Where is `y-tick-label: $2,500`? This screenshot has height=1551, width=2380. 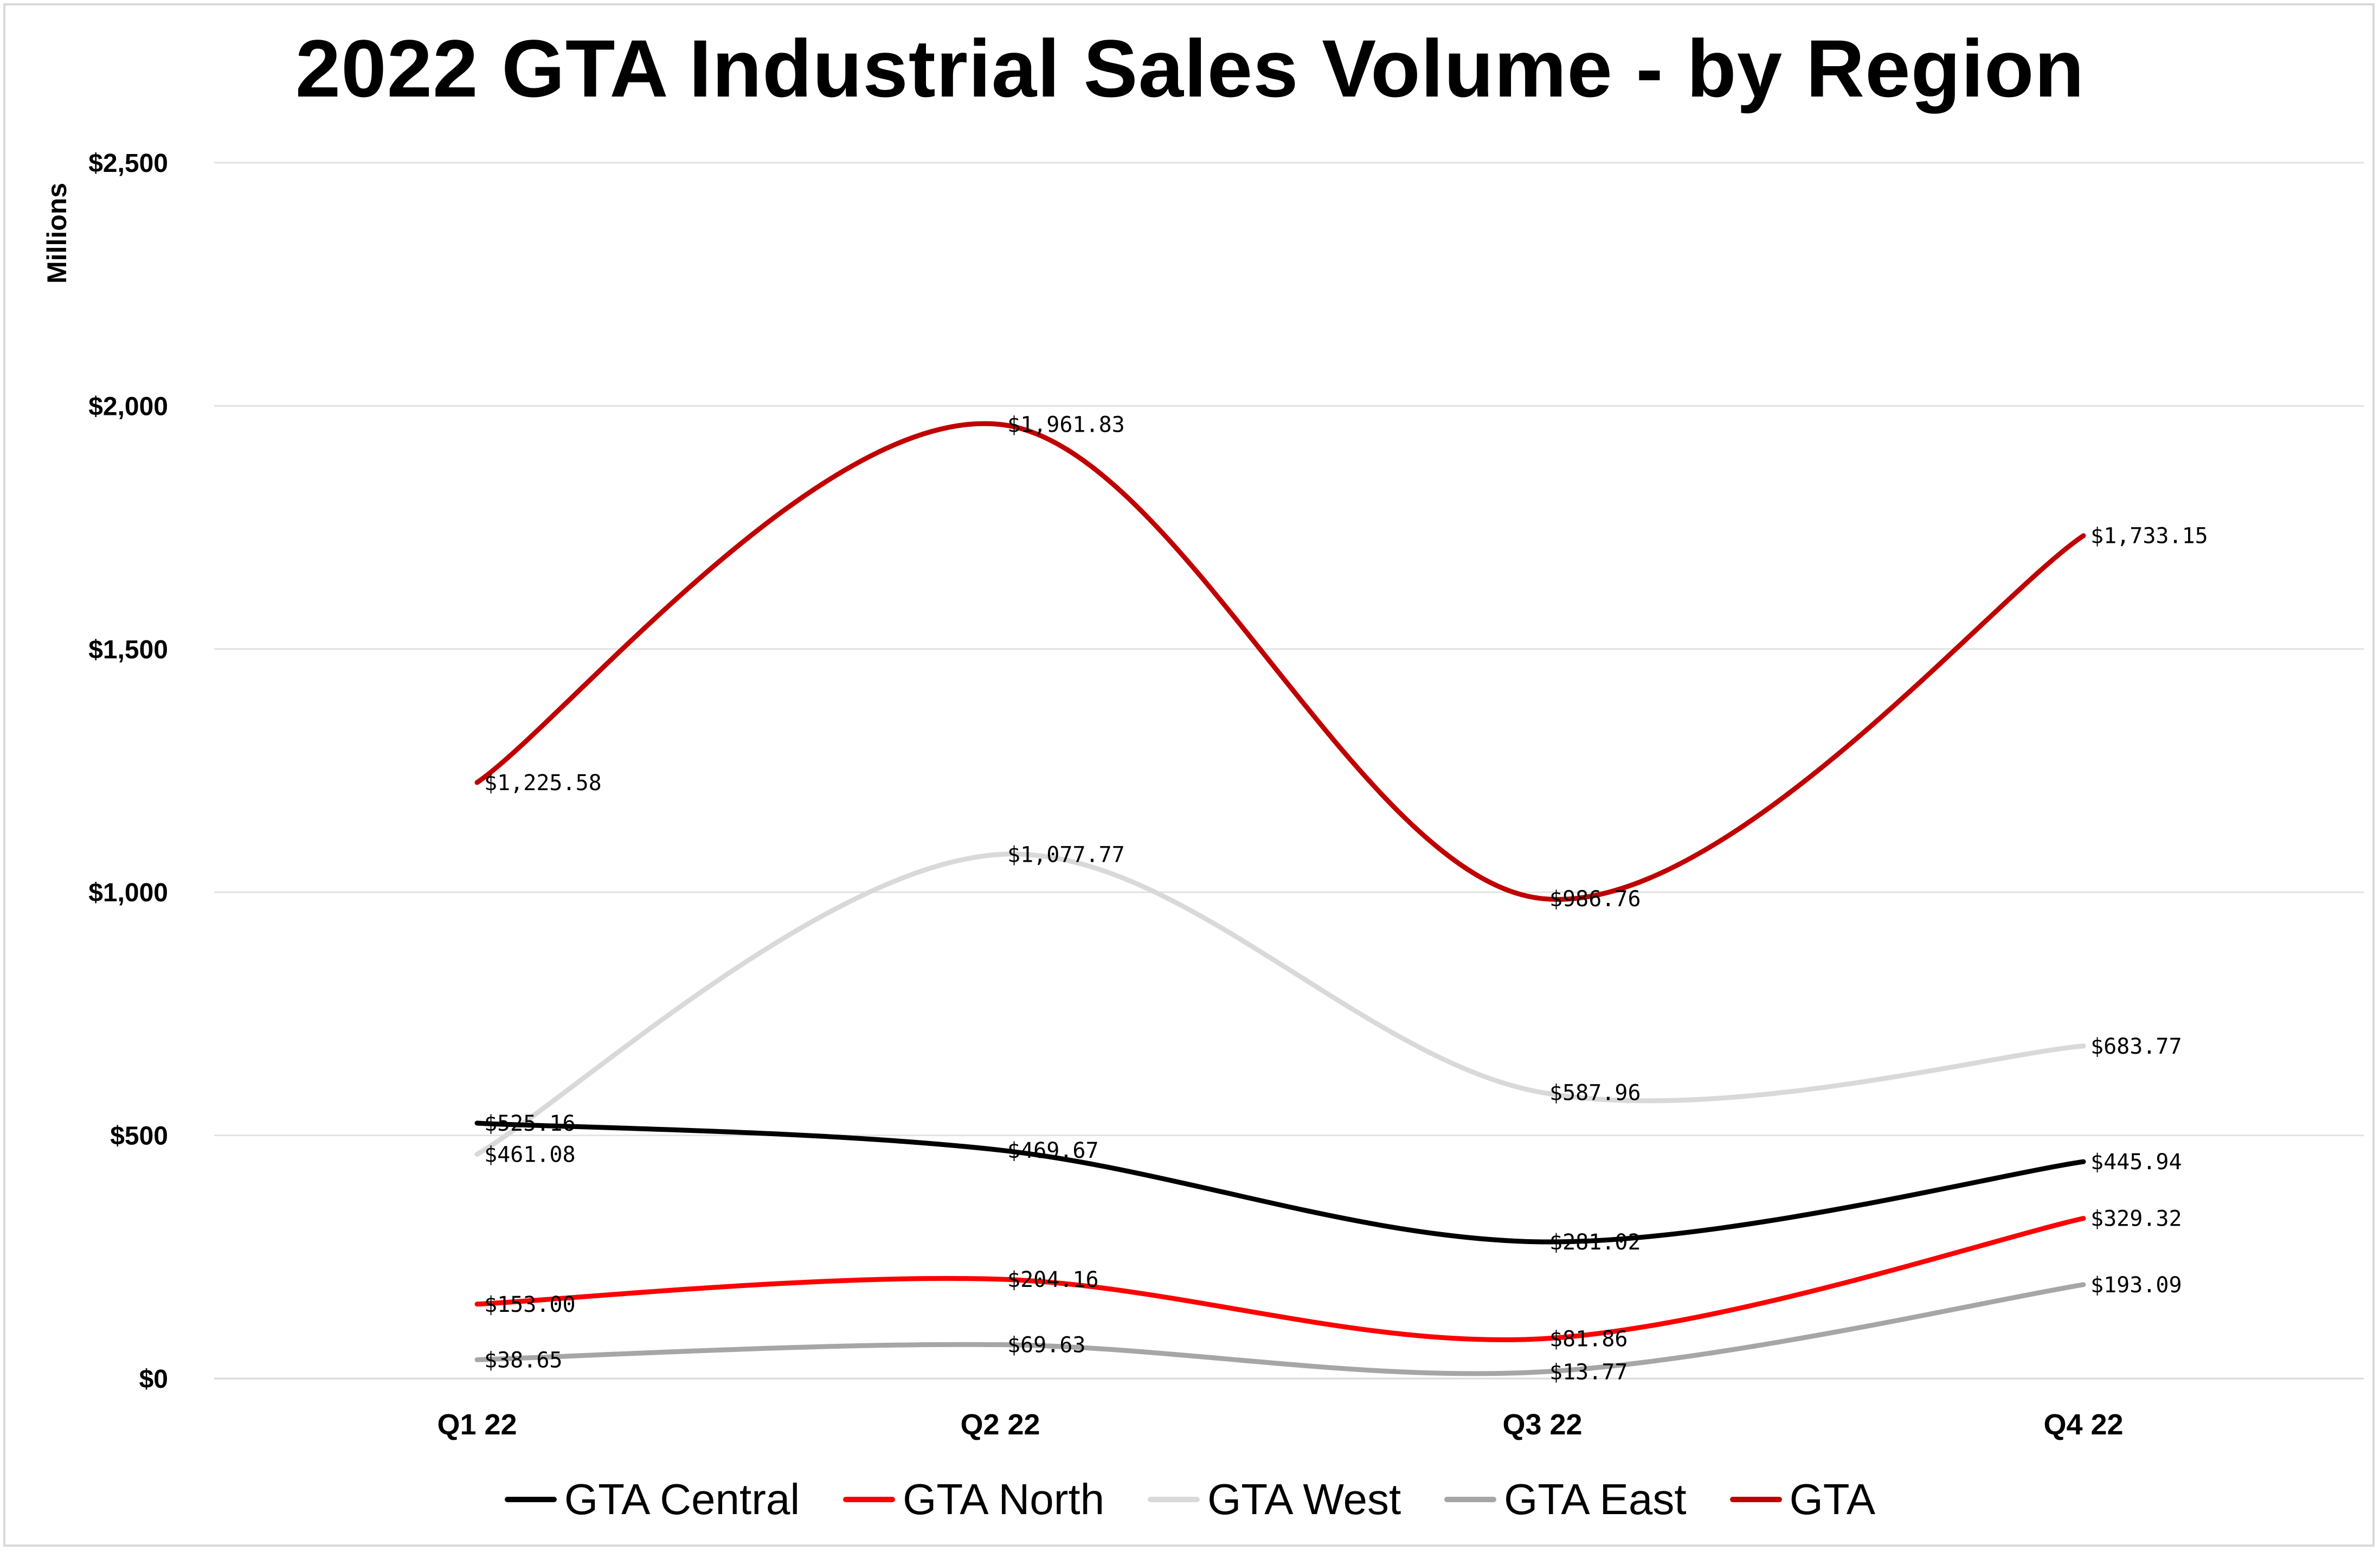 y-tick-label: $2,500 is located at coordinates (128, 163).